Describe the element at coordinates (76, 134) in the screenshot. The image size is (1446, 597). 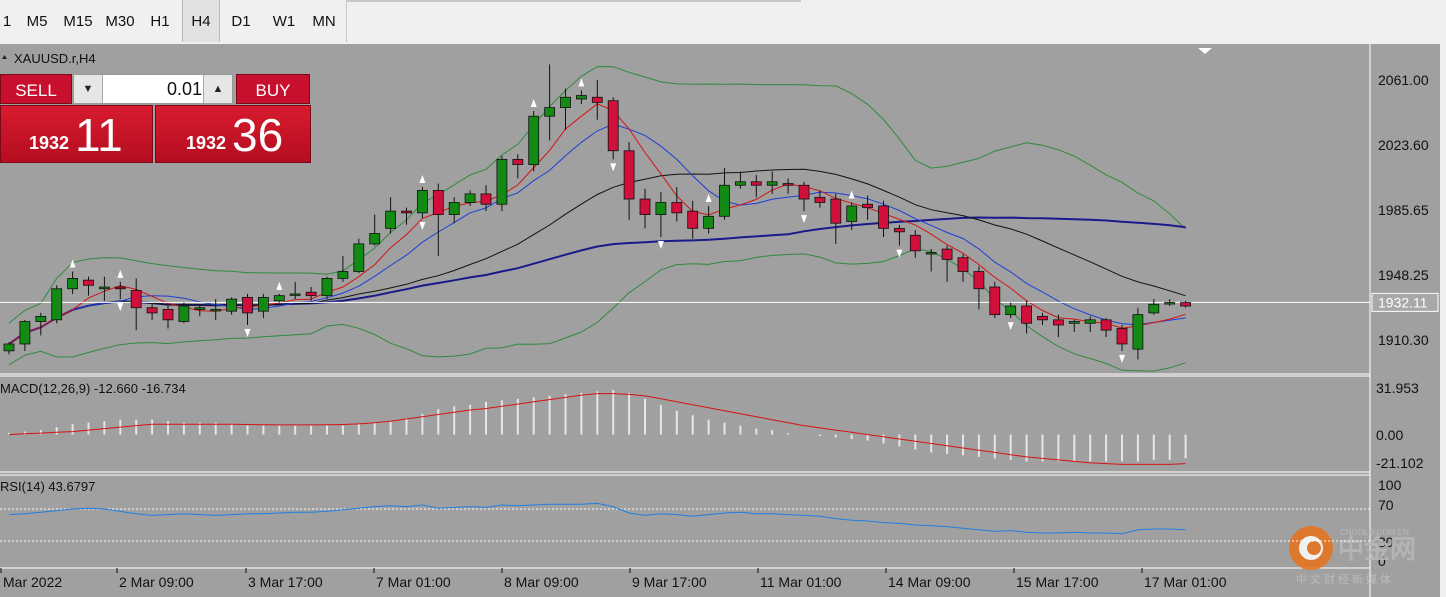
I see `sell-price-button: 1932 11` at that location.